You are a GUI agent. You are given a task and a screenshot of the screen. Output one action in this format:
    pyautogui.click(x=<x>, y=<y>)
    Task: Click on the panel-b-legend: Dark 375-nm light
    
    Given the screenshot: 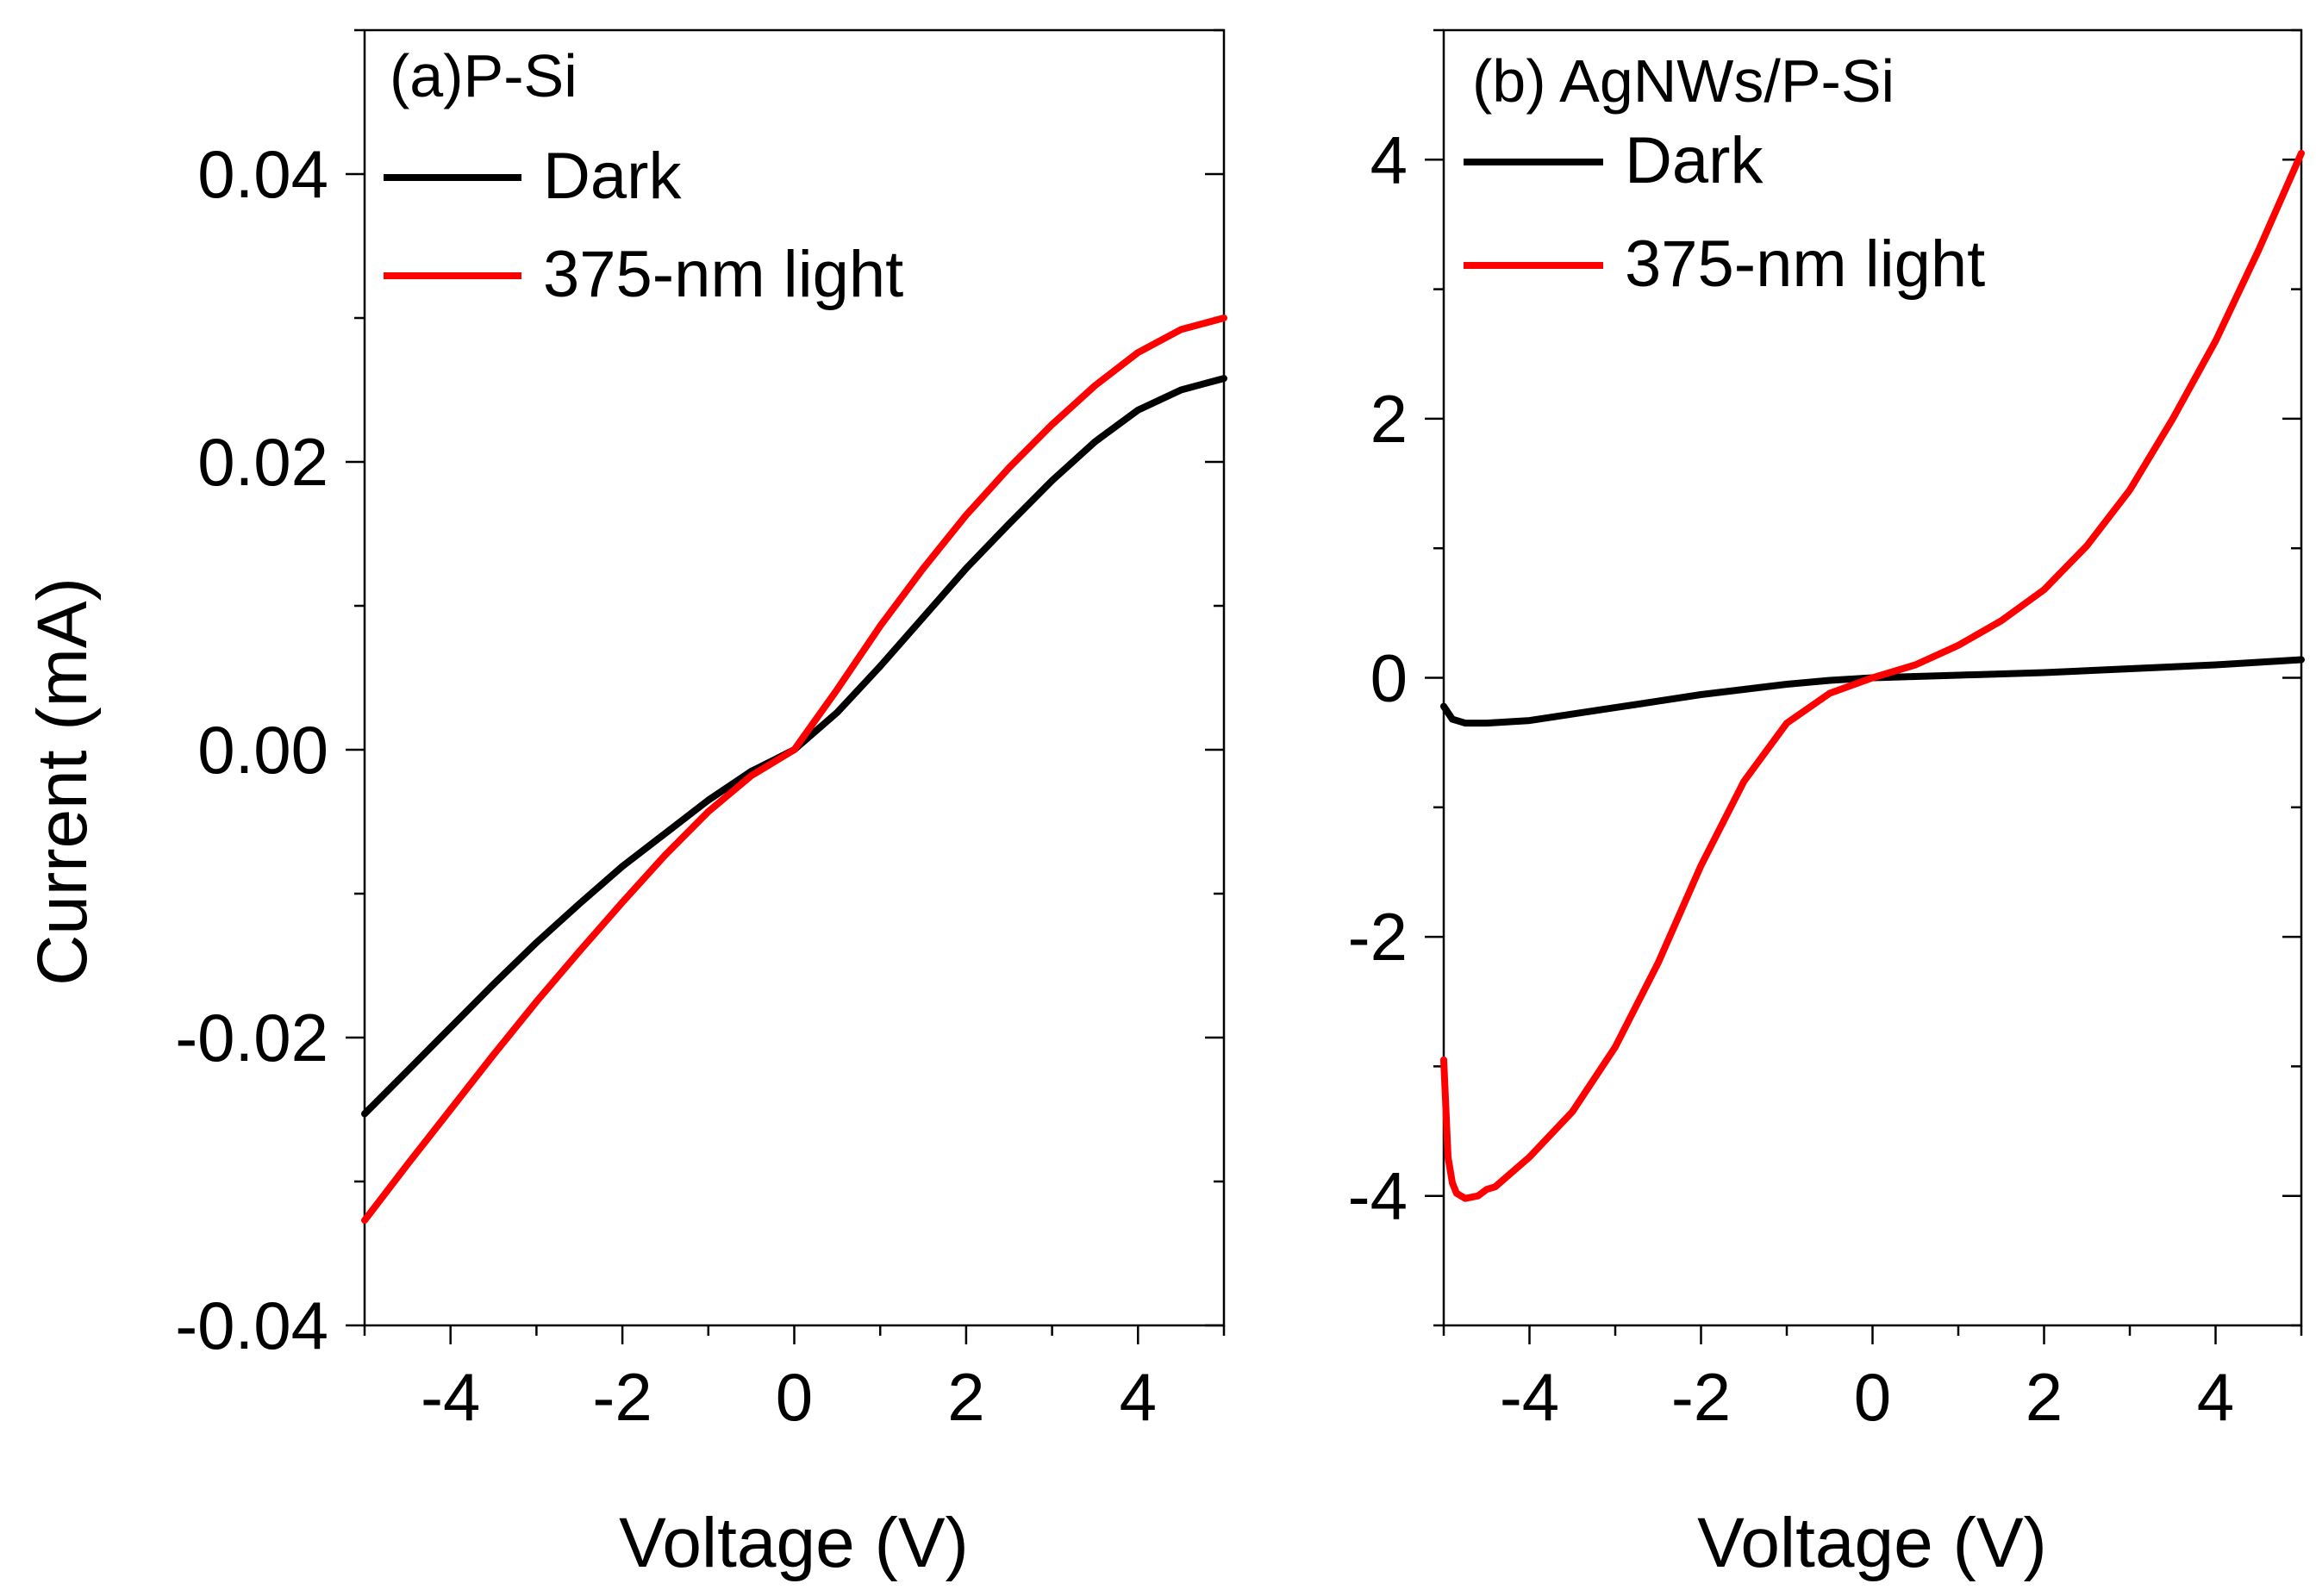 What is the action you would take?
    pyautogui.click(x=1724, y=212)
    